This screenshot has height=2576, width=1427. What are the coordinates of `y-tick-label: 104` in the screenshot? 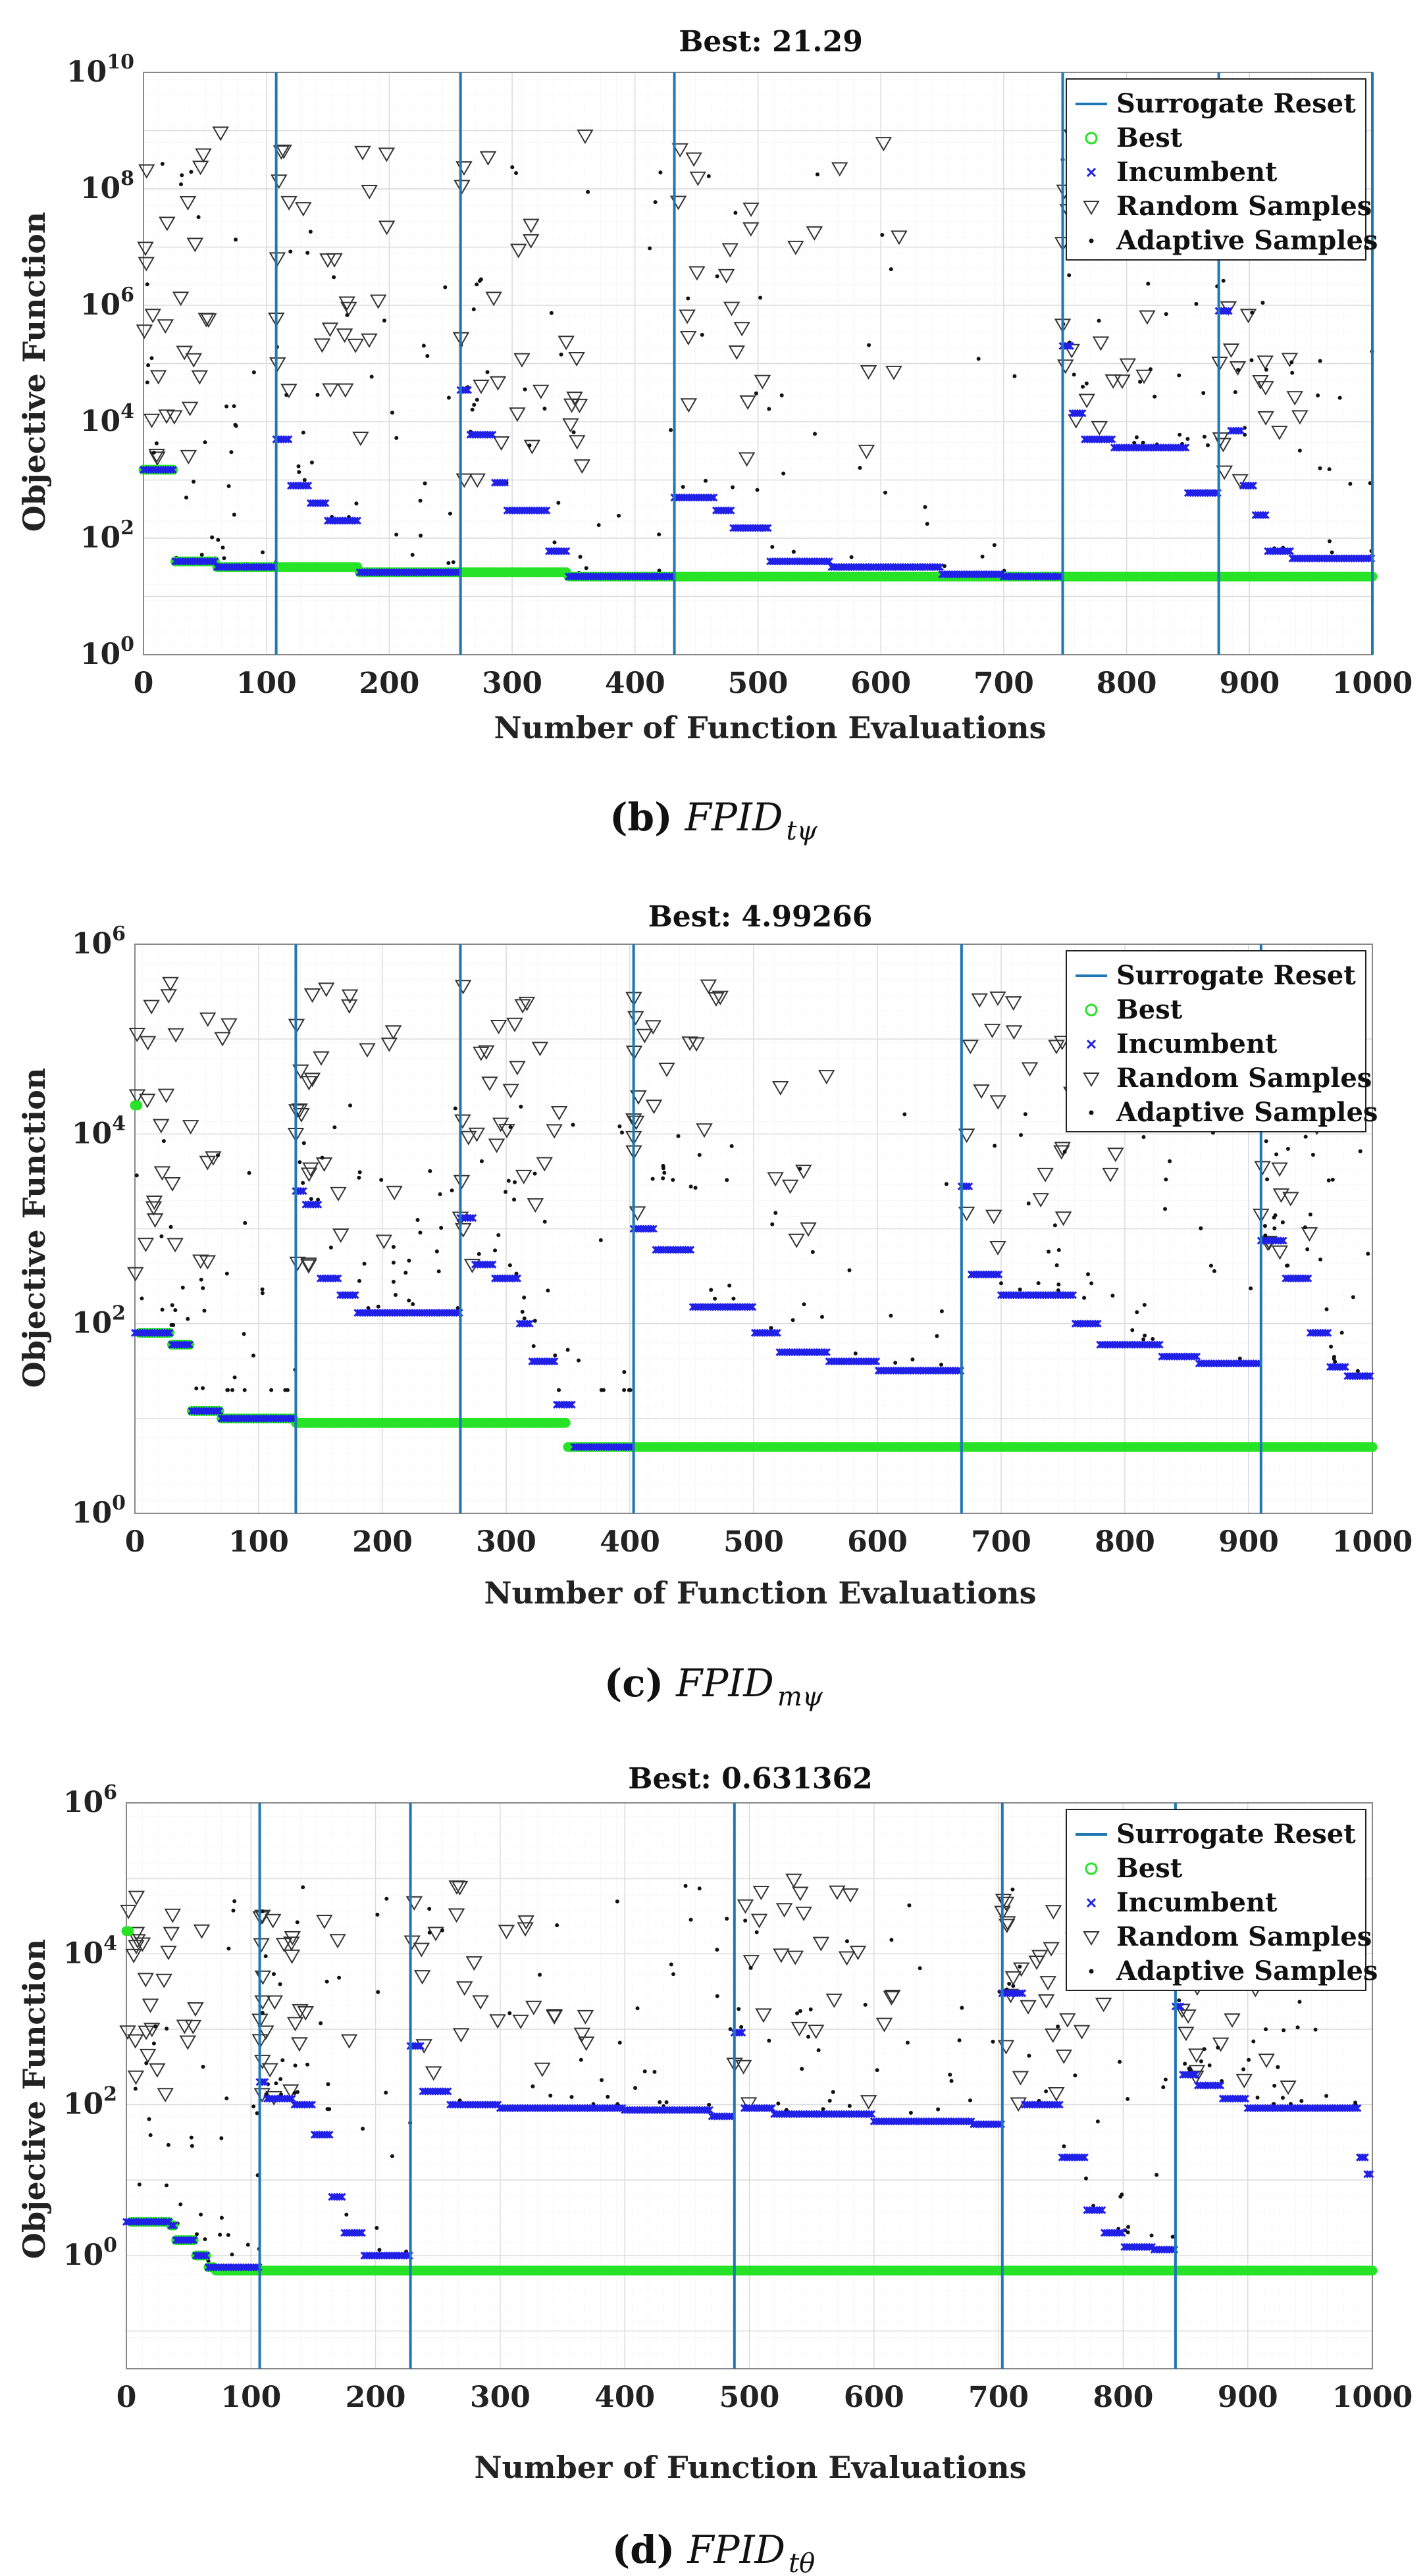 It's located at (90, 1951).